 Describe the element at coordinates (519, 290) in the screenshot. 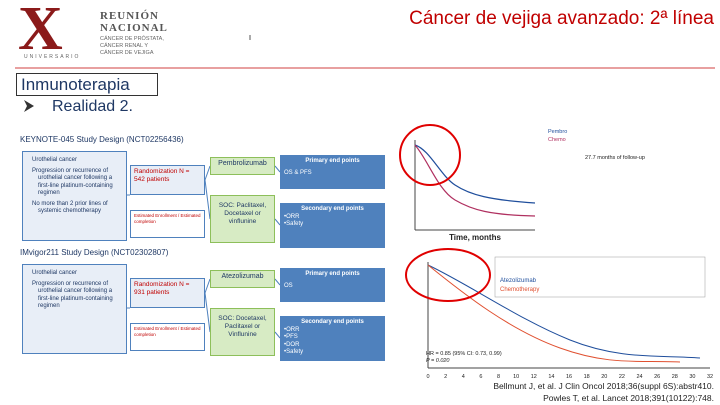

I see `legend-label: Chemotherapy` at that location.